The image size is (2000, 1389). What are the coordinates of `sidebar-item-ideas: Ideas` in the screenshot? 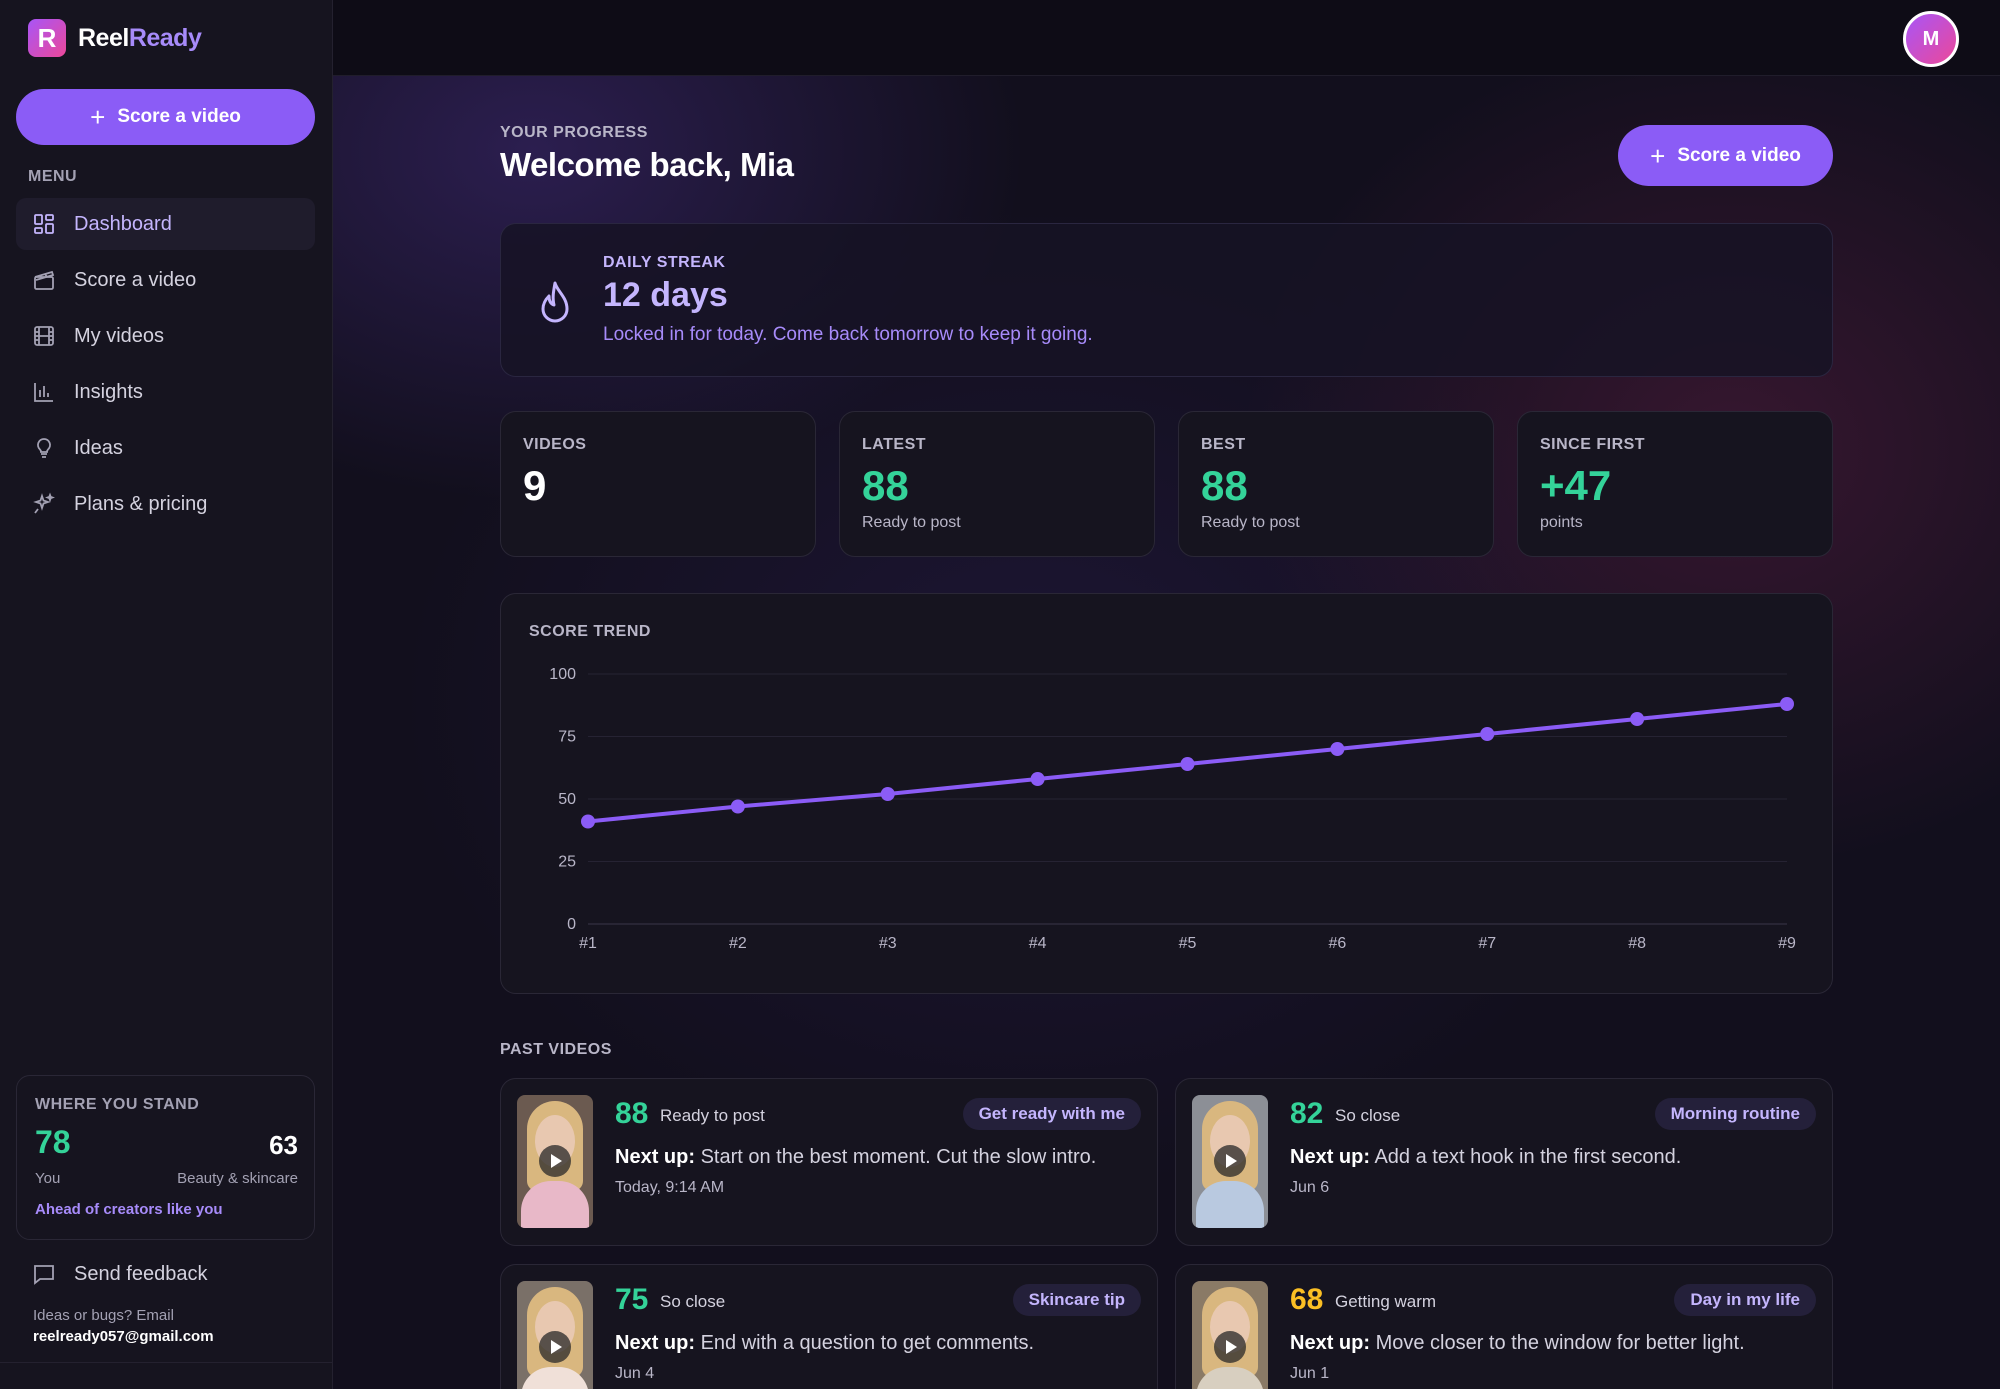 It's located at (165, 448).